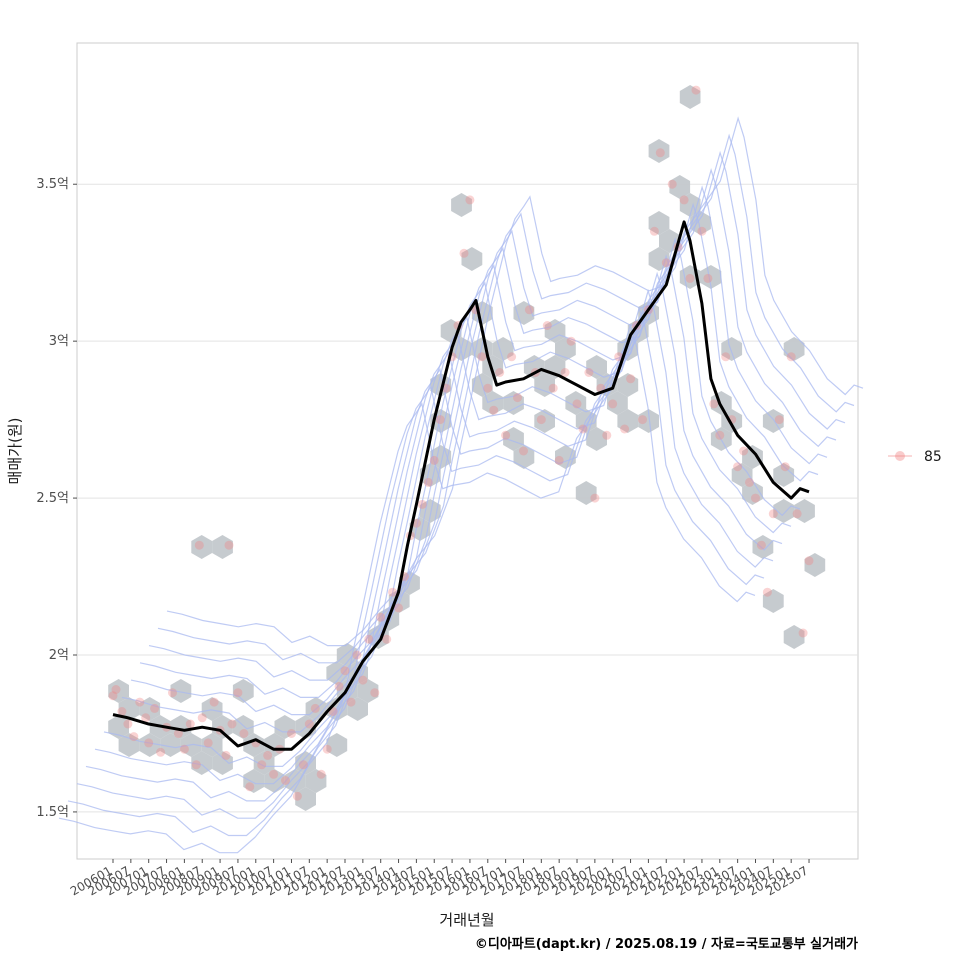 The height and width of the screenshot is (960, 960). I want to click on y-tick-label: 2.5억, so click(52, 498).